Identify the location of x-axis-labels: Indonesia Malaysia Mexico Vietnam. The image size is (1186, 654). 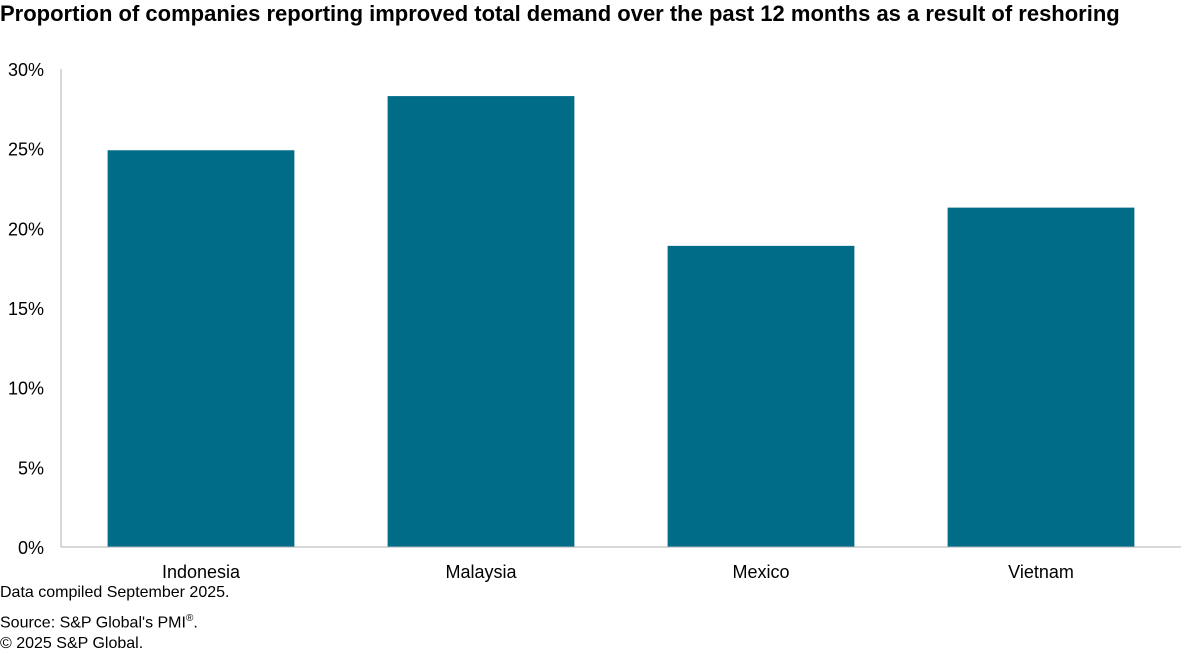
(618, 572).